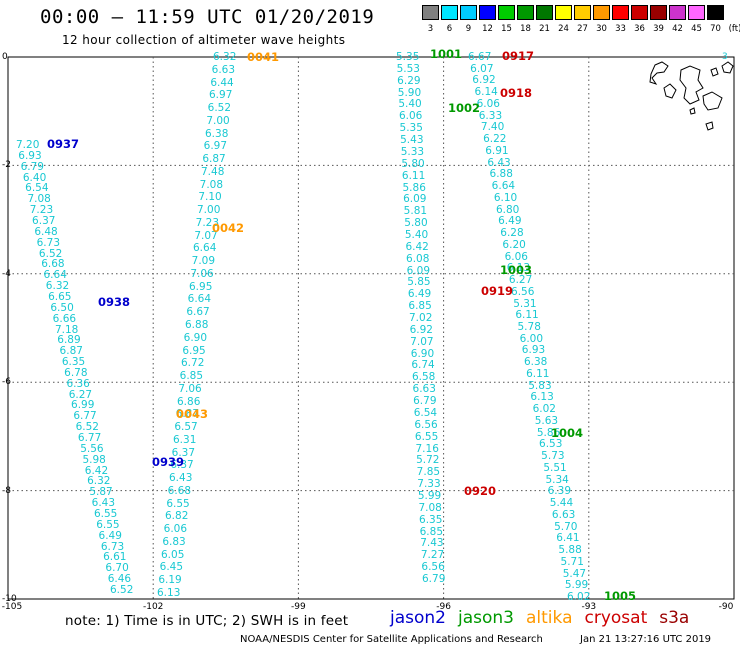  I want to click on right-edge-label: 3, so click(725, 57).